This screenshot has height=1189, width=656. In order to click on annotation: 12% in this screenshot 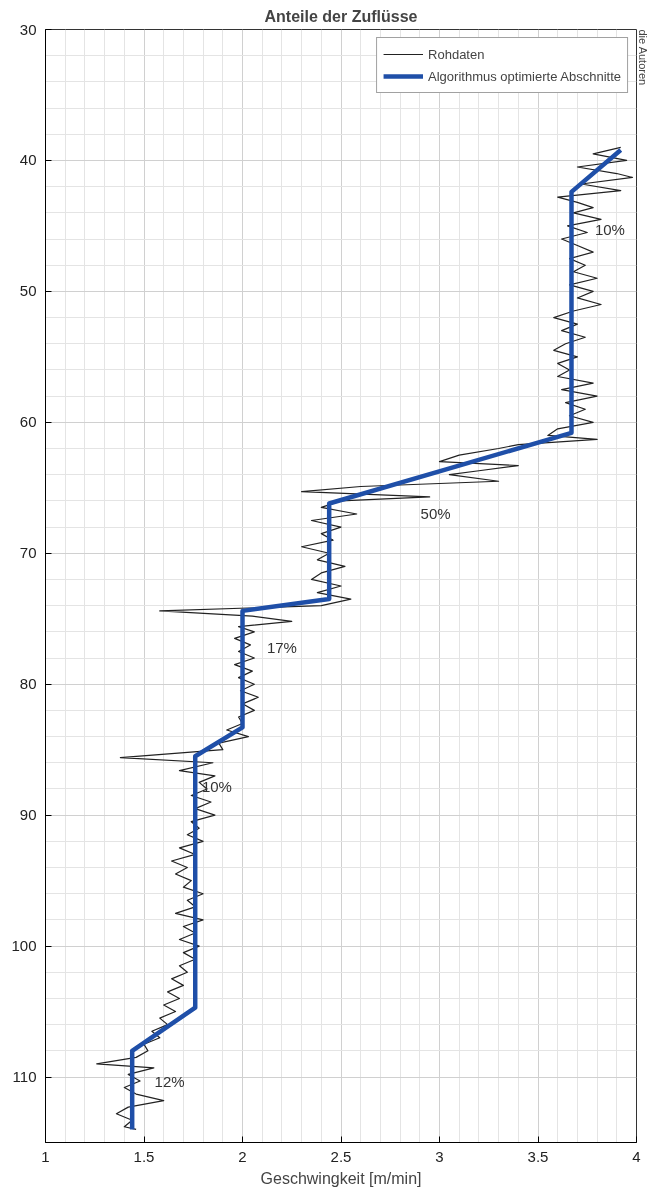, I will do `click(169, 1081)`.